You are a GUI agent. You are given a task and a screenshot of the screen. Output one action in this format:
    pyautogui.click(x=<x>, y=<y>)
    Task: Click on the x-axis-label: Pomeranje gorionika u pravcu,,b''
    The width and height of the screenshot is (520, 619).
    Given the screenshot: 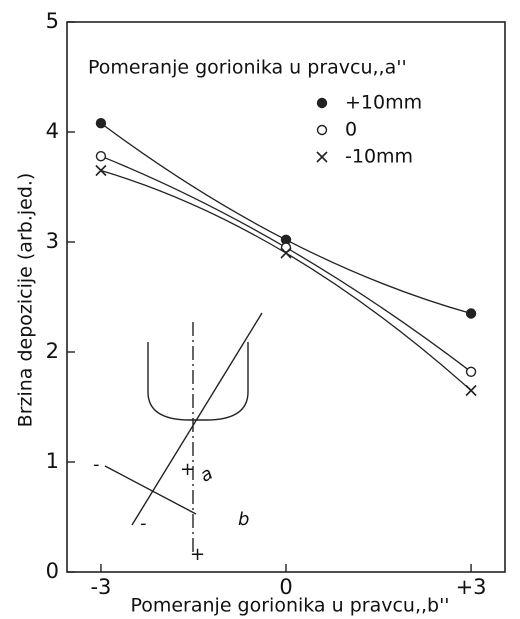 What is the action you would take?
    pyautogui.click(x=289, y=606)
    